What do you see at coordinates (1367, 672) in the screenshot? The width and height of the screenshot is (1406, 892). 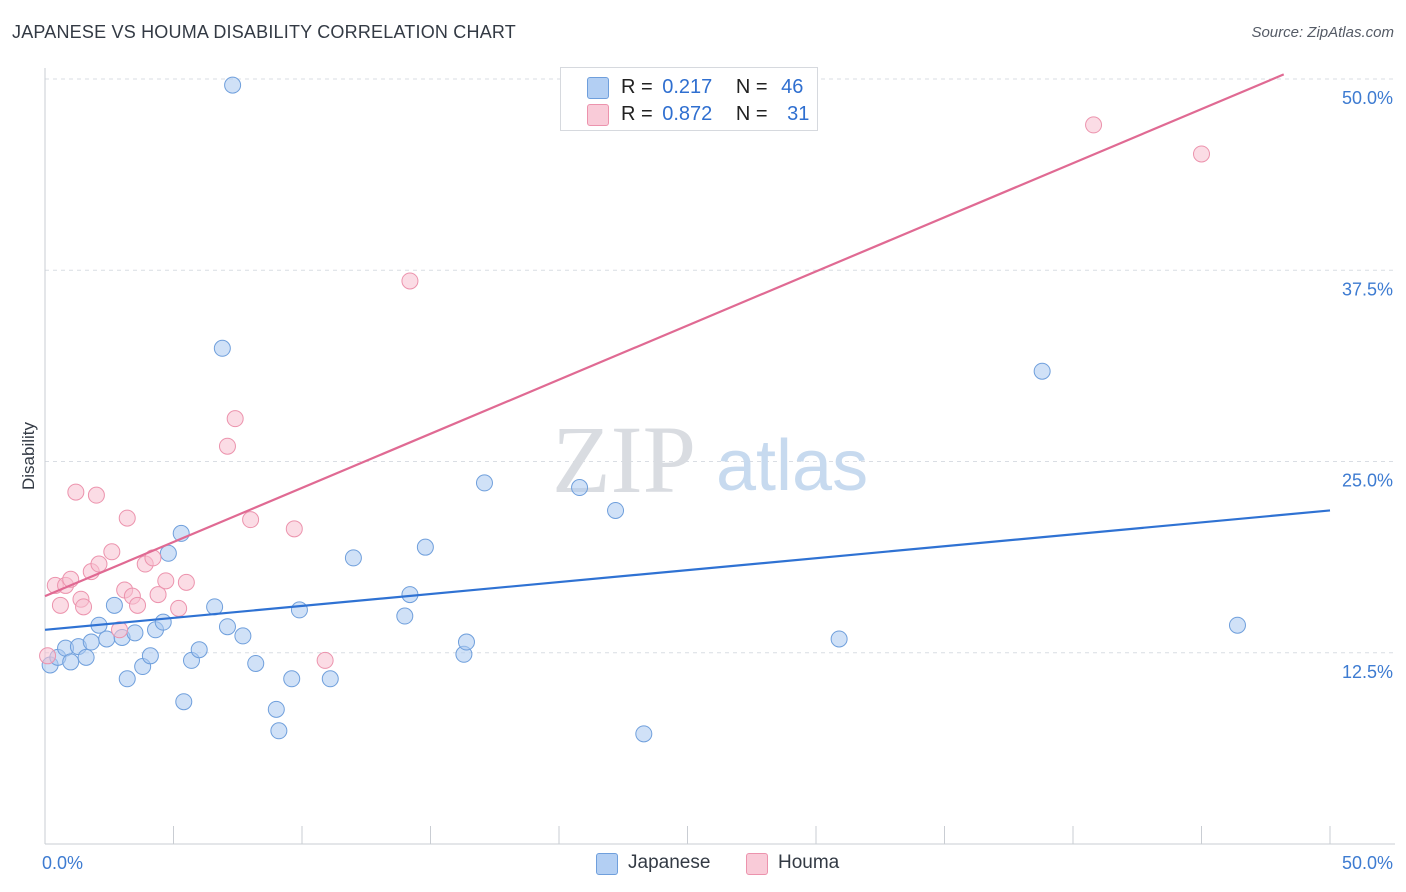 I see `y-tick-label: 12.5%` at bounding box center [1367, 672].